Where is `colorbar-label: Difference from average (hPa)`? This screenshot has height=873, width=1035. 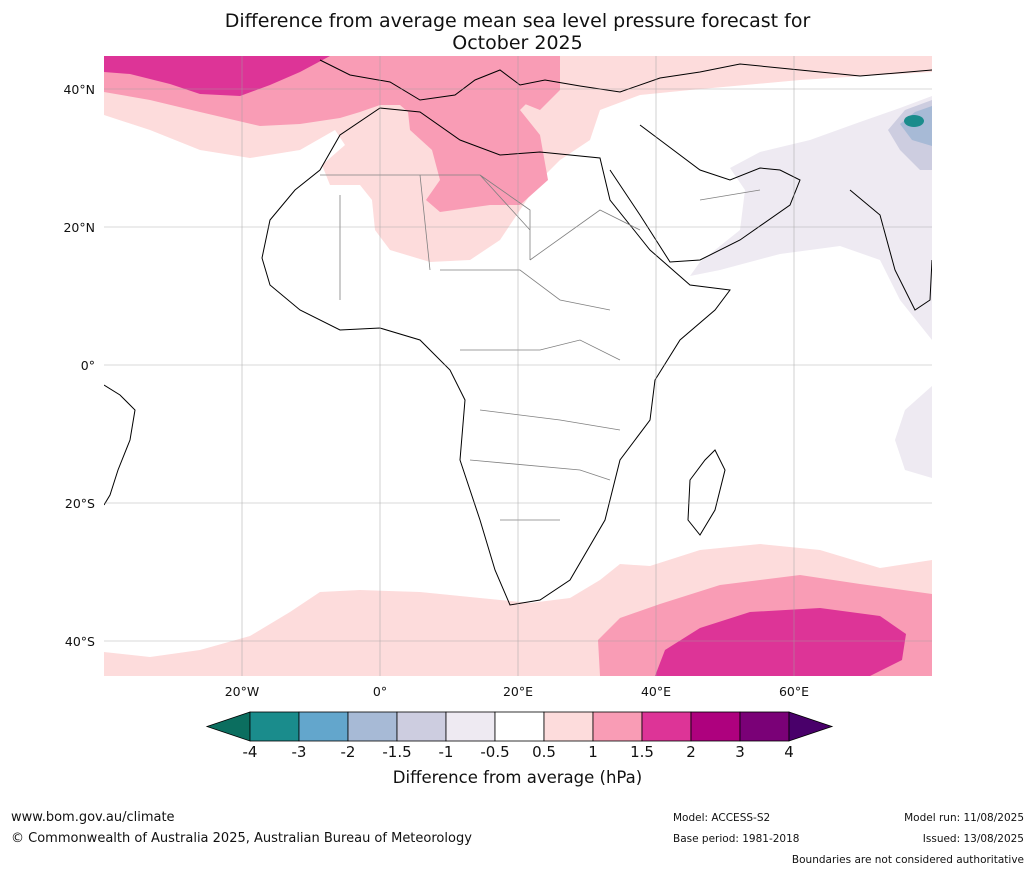
colorbar-label: Difference from average (hPa) is located at coordinates (517, 777).